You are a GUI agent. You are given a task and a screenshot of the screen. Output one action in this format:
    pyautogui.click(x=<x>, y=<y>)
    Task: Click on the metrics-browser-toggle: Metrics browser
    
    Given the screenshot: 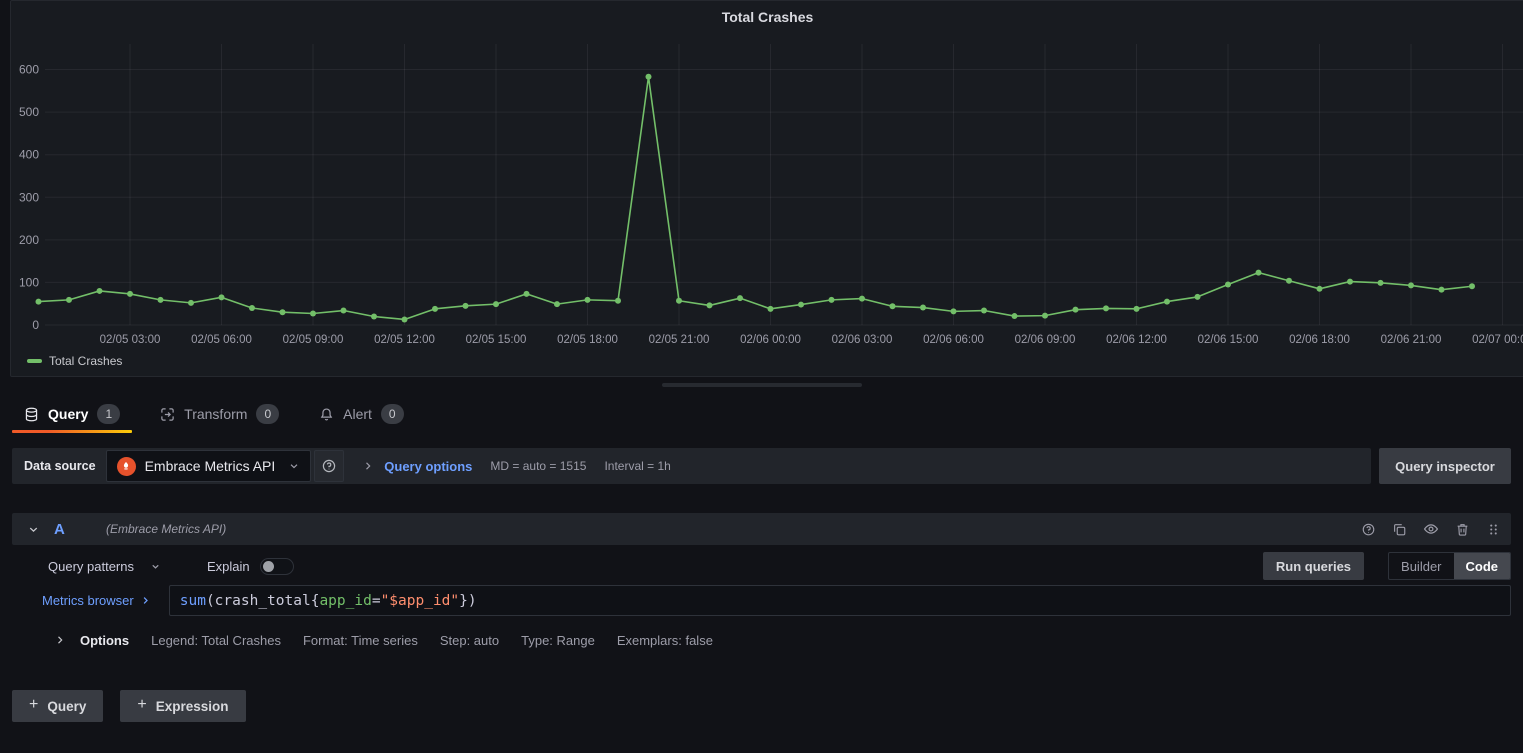 What is the action you would take?
    pyautogui.click(x=96, y=600)
    